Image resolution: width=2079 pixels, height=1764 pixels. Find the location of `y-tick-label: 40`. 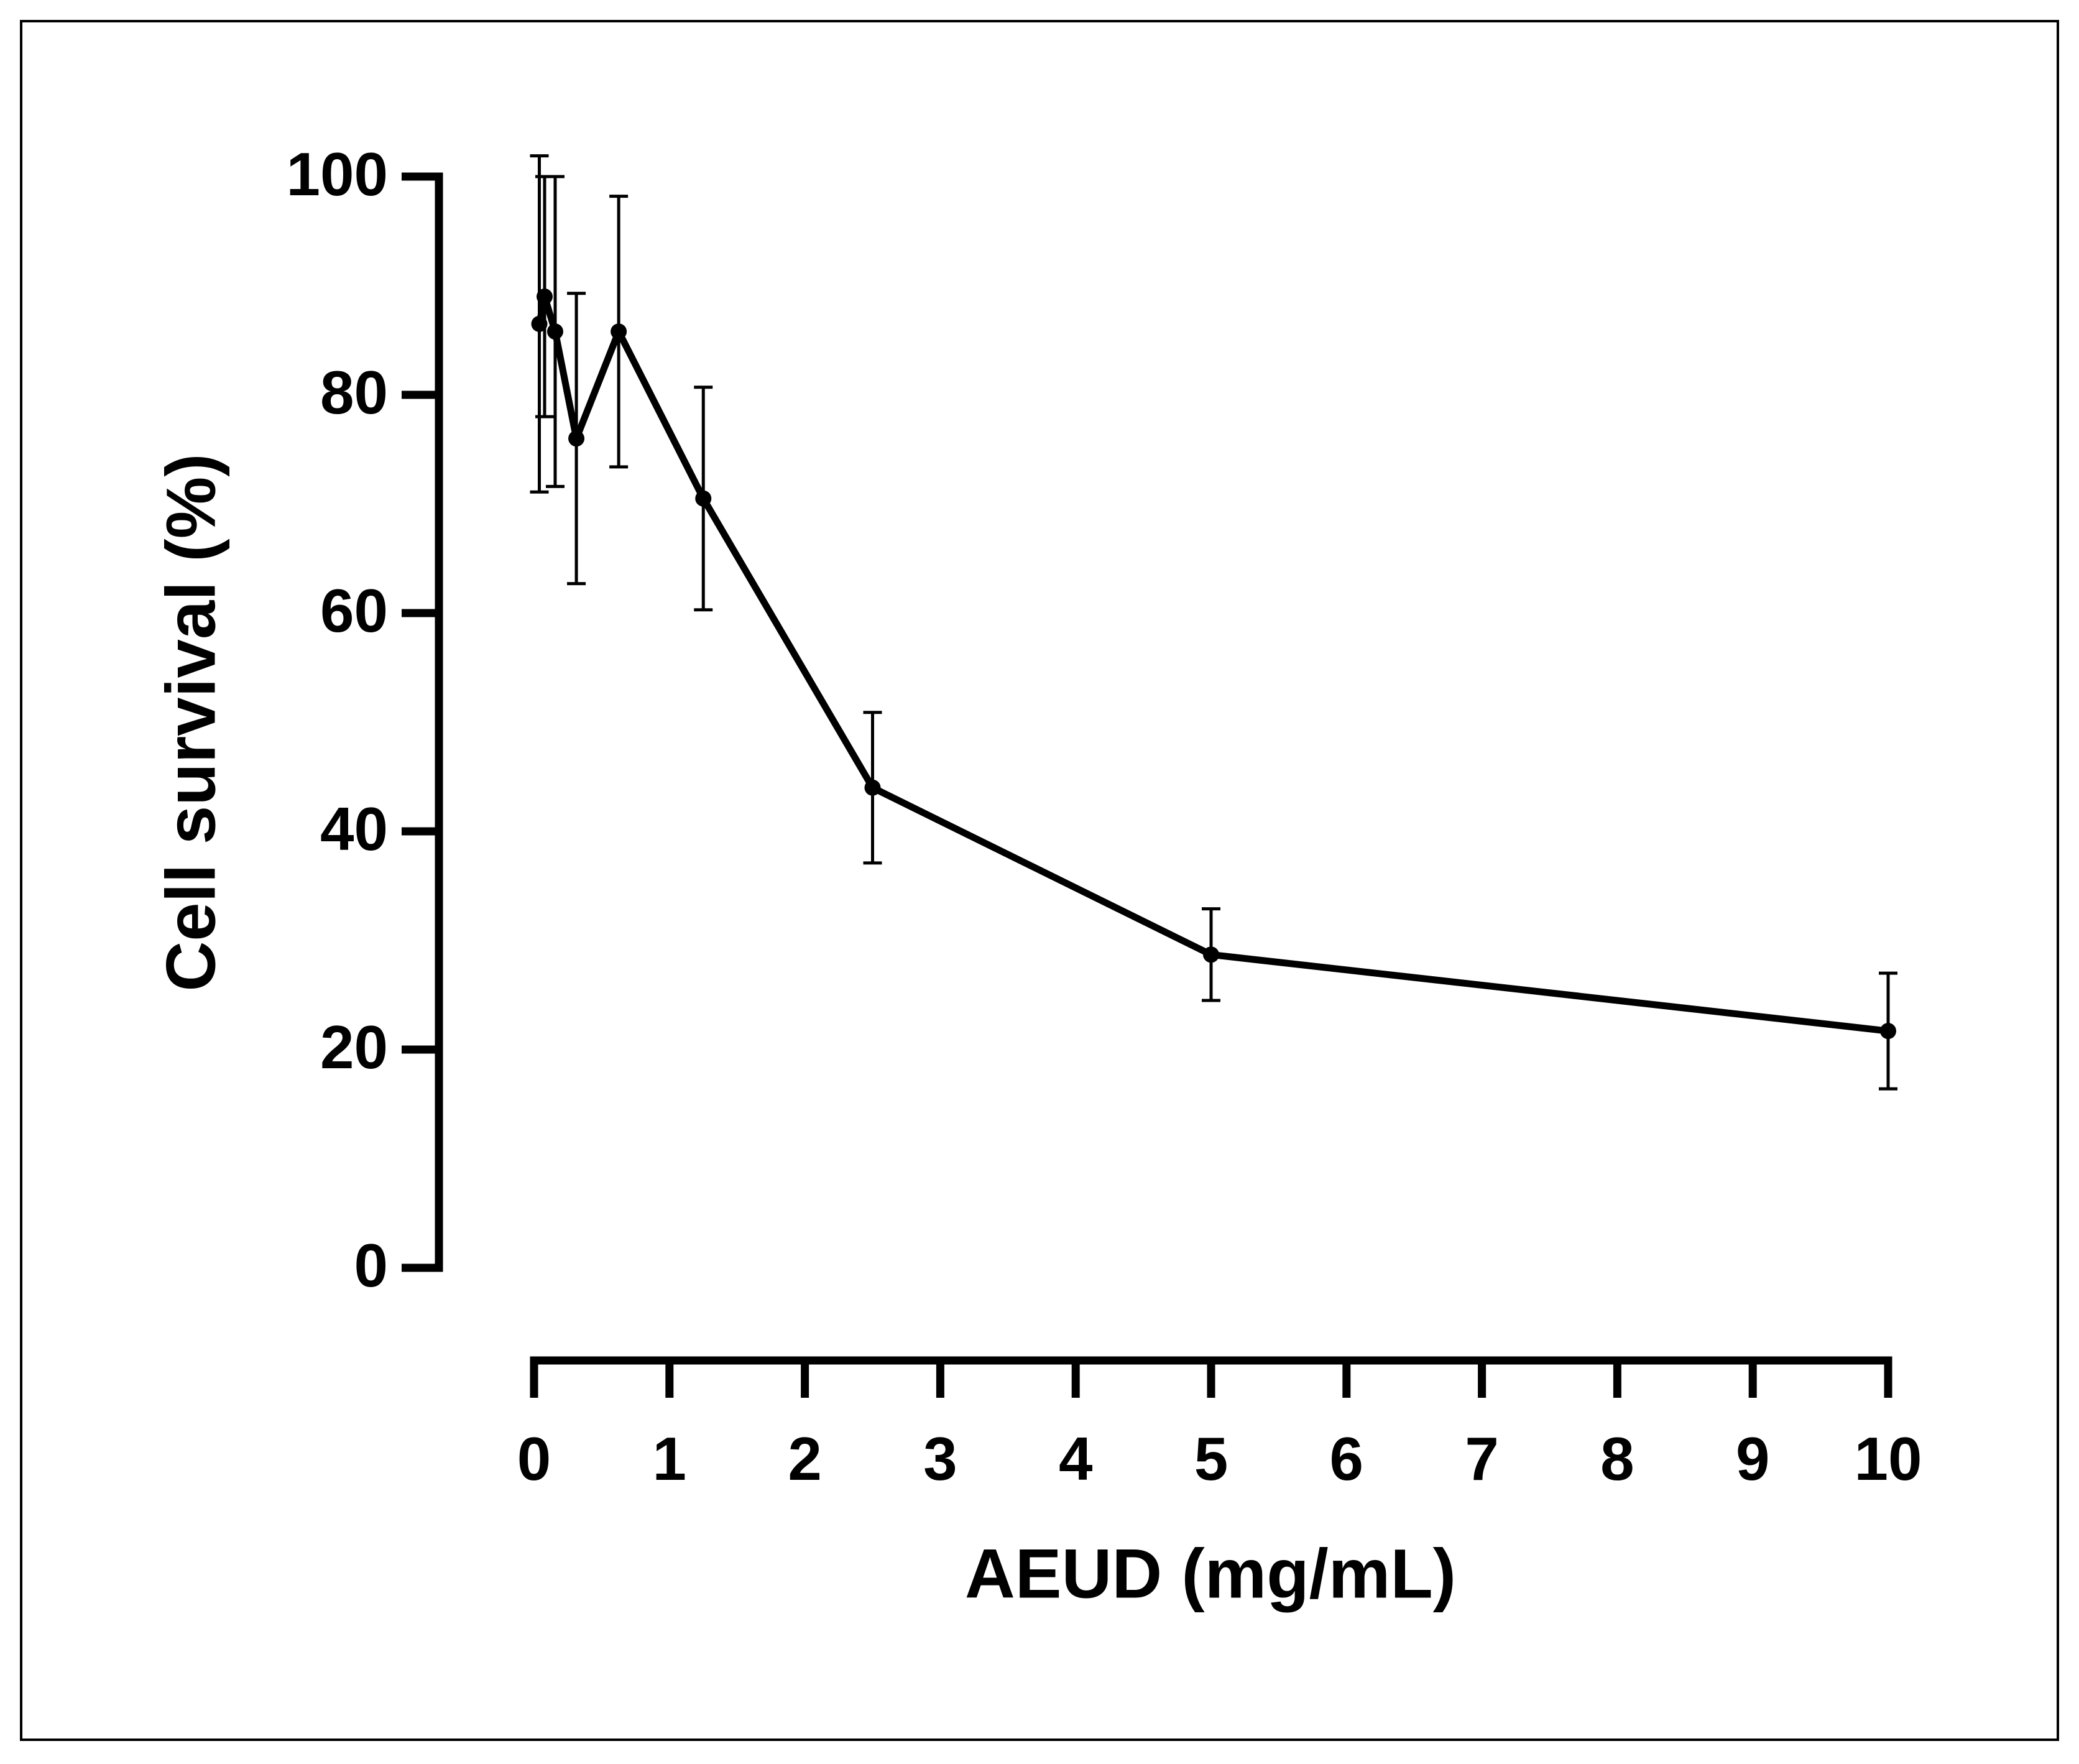

y-tick-label: 40 is located at coordinates (354, 829).